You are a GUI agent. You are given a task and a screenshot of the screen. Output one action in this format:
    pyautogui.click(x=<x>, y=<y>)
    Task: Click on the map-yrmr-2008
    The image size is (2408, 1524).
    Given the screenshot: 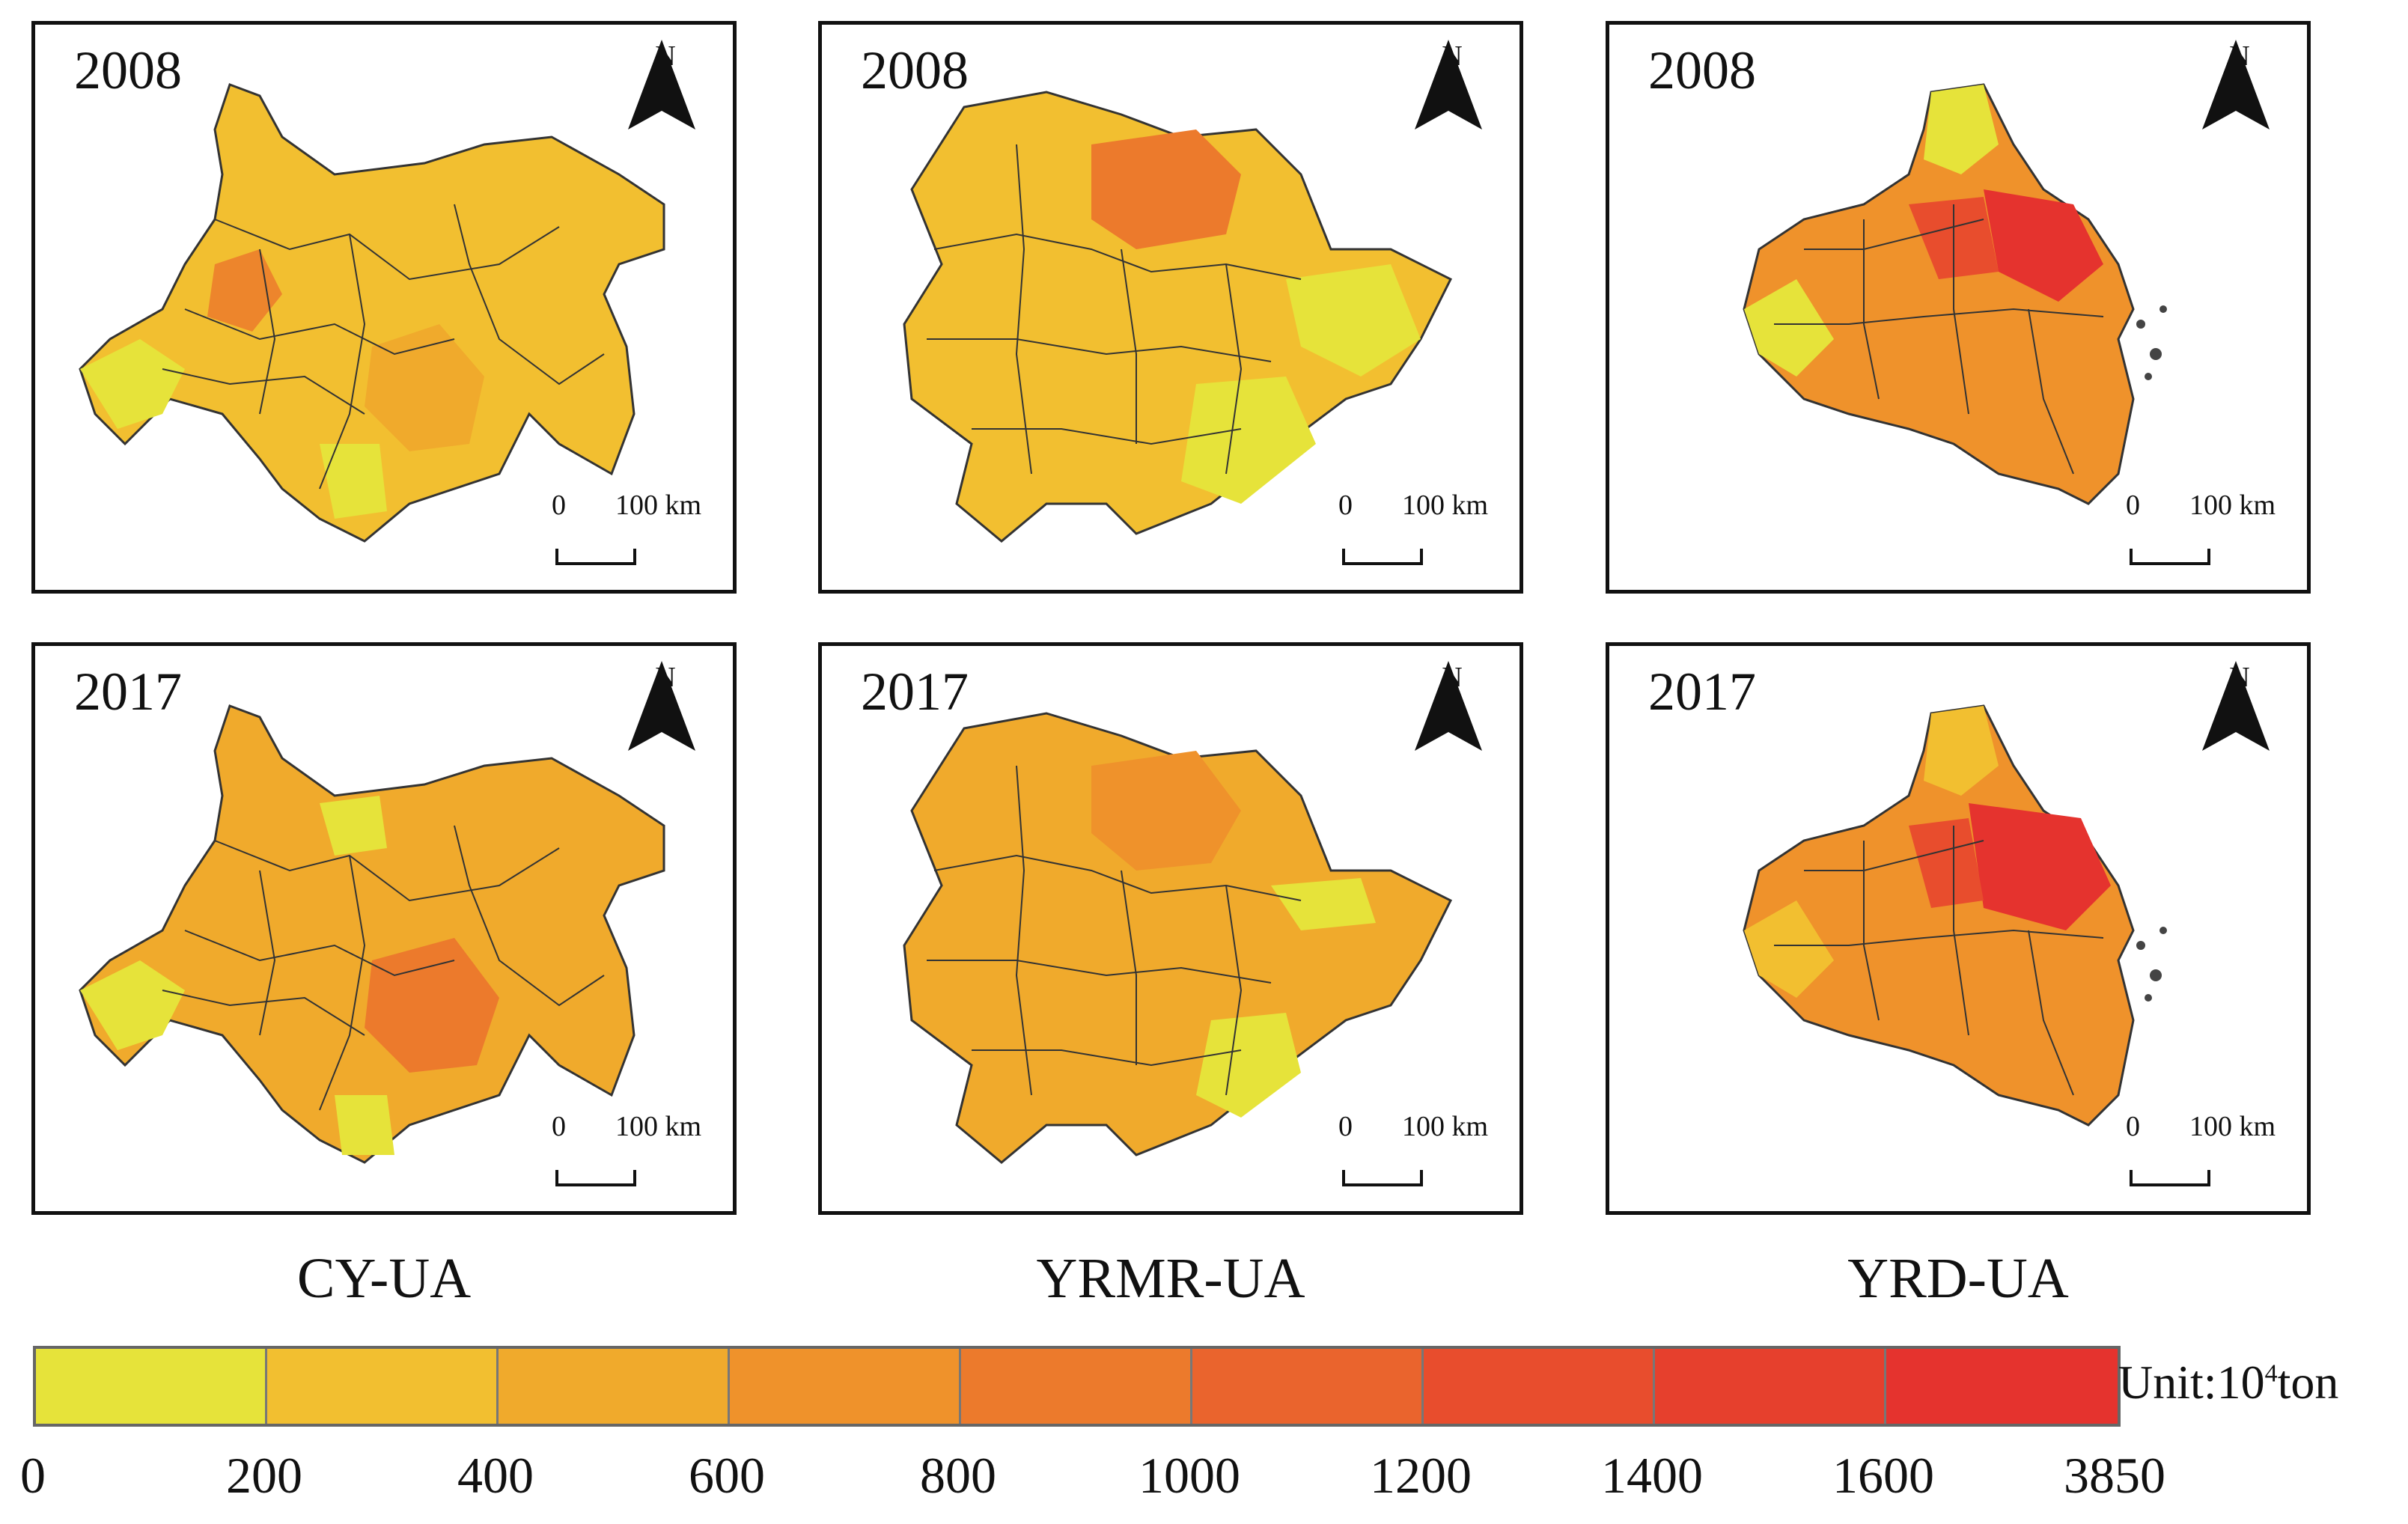 What is the action you would take?
    pyautogui.click(x=1178, y=317)
    